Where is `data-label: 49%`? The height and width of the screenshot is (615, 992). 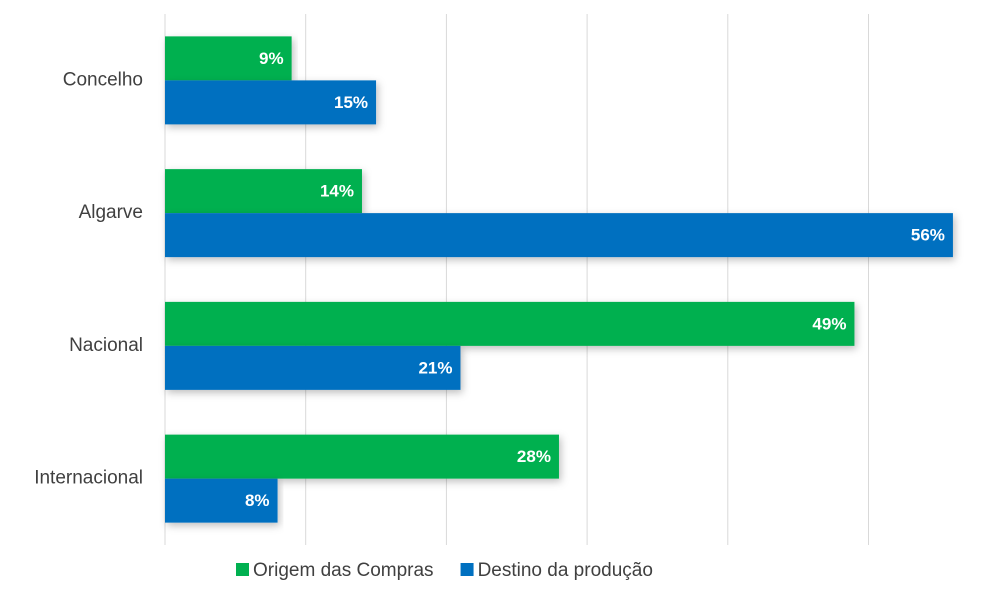 data-label: 49% is located at coordinates (829, 323).